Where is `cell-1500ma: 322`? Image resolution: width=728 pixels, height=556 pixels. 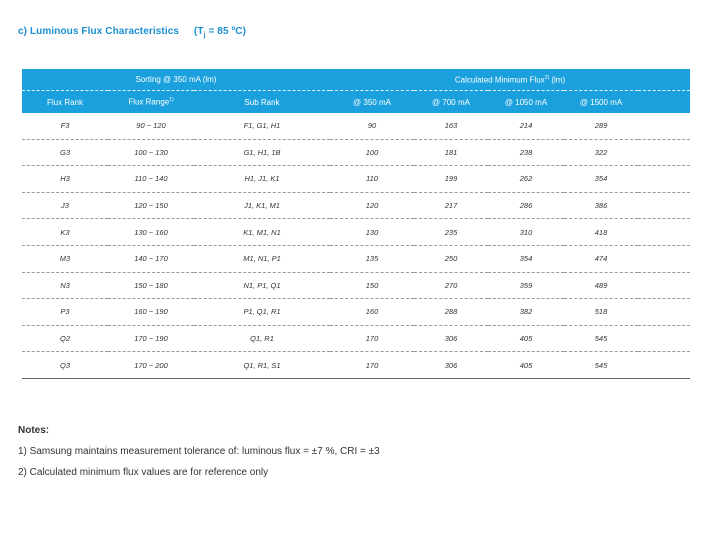 cell-1500ma: 322 is located at coordinates (601, 153).